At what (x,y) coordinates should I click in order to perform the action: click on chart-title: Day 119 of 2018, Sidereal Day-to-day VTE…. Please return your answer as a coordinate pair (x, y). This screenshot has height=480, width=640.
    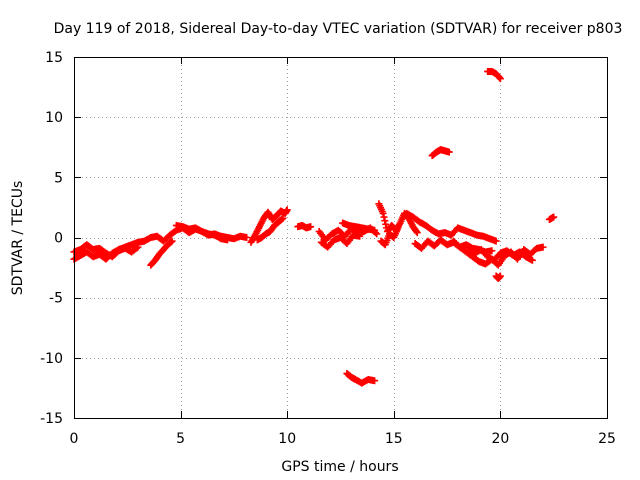
    Looking at the image, I should click on (338, 29).